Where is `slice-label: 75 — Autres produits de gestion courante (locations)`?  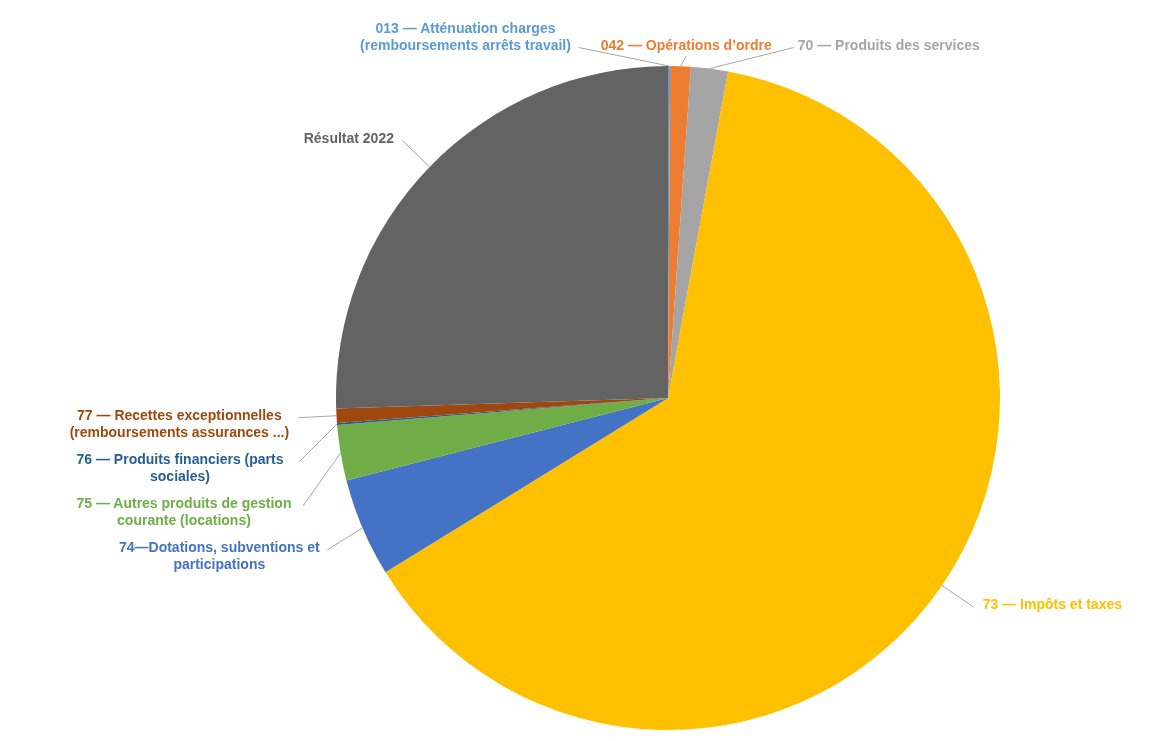 slice-label: 75 — Autres produits de gestion courante (locations) is located at coordinates (184, 512).